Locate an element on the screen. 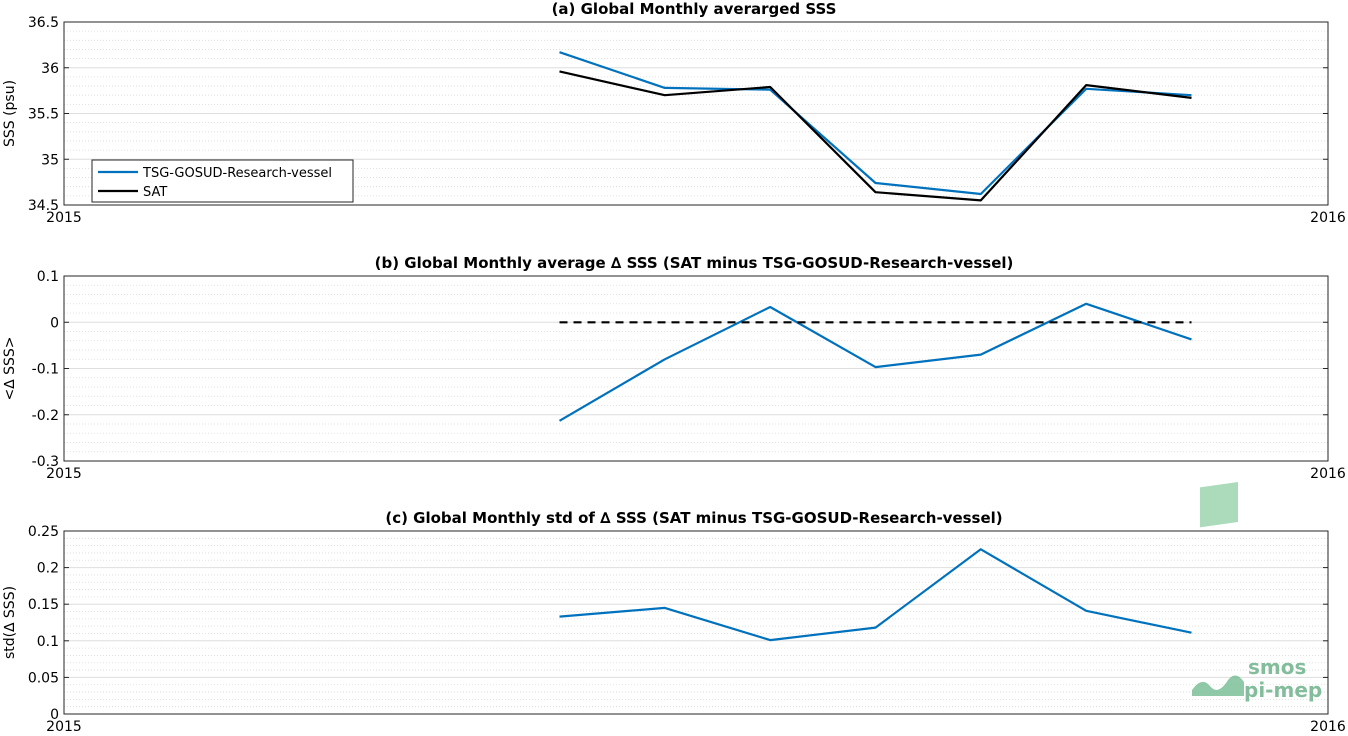 The width and height of the screenshot is (1348, 736). y-axis-label: <∆ SSS> is located at coordinates (10, 369).